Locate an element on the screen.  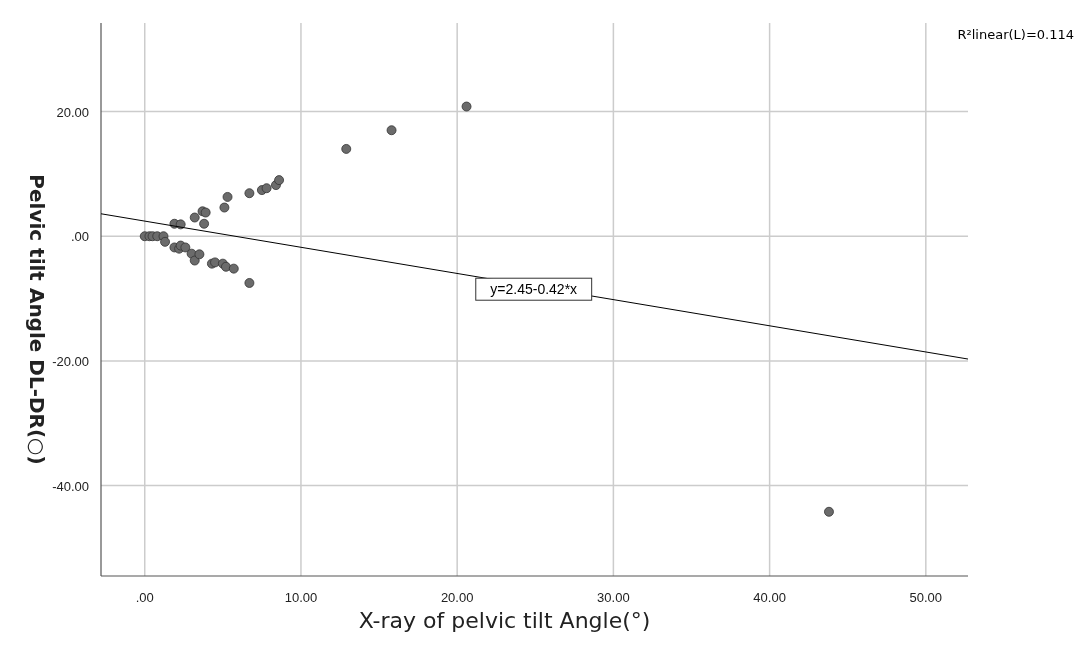
annotation: y=2.45-0.42*x is located at coordinates (534, 289).